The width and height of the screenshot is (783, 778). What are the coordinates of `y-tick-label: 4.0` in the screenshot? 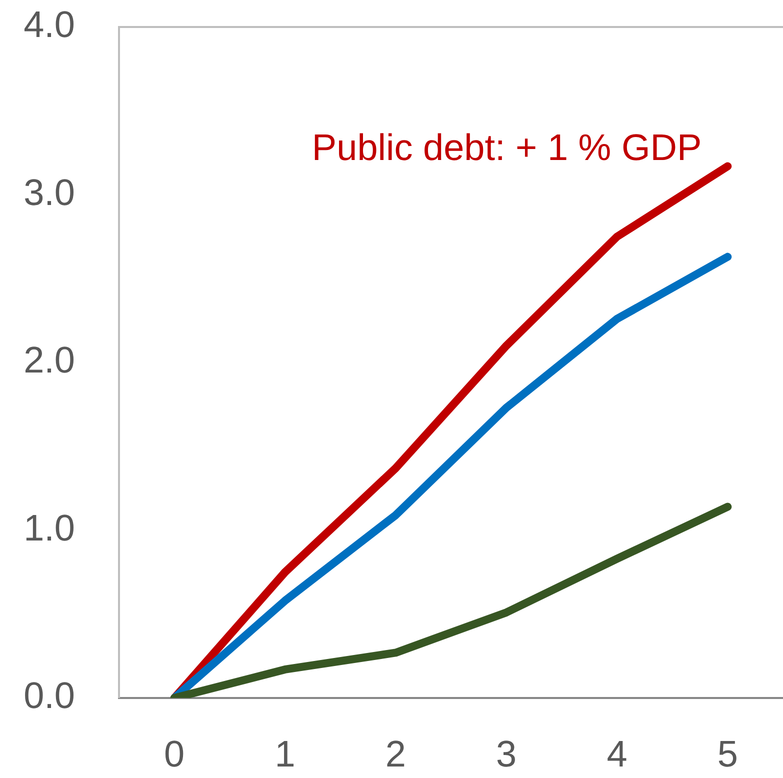 It's located at (49, 25).